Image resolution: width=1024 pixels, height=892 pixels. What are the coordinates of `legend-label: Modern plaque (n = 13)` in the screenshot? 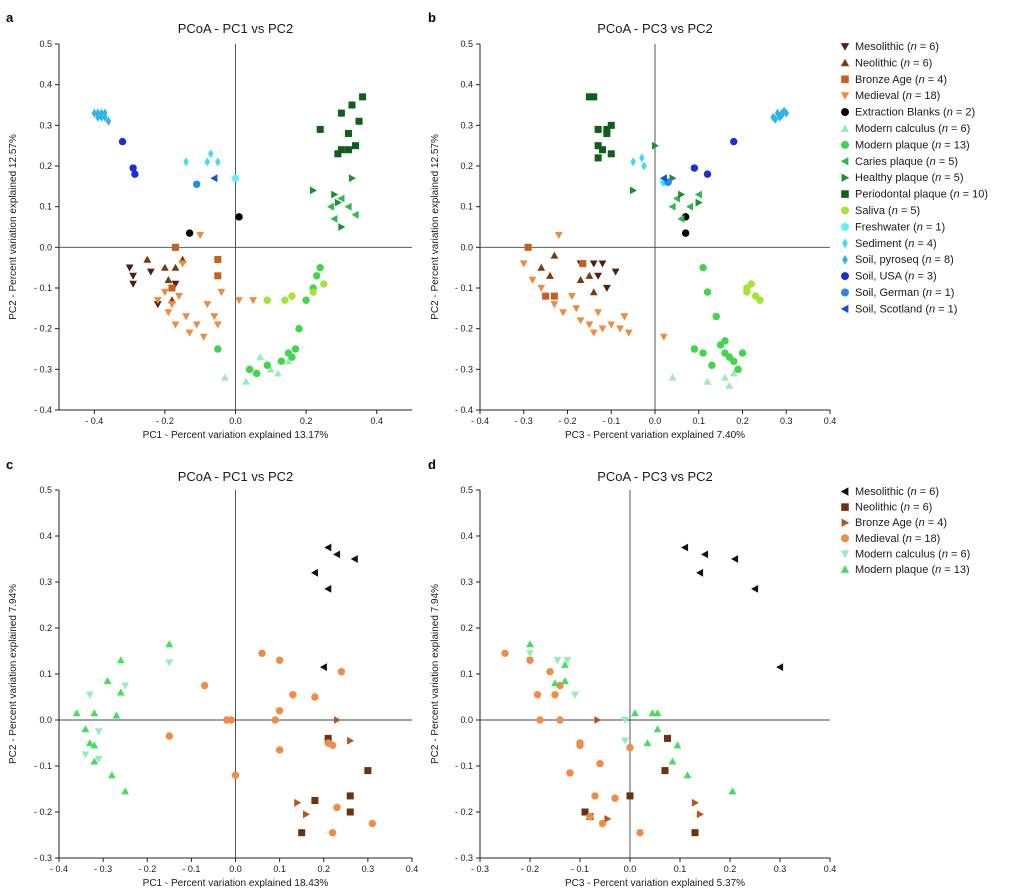 It's located at (912, 570).